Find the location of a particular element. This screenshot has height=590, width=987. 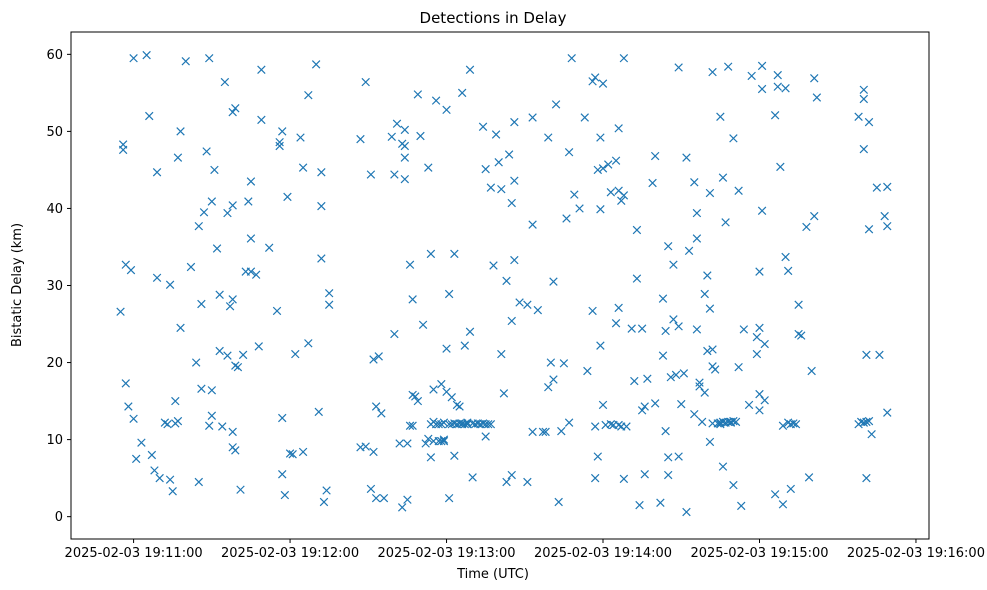

x-tick-label-3: 2025-02-03 19:14:00 is located at coordinates (603, 553).